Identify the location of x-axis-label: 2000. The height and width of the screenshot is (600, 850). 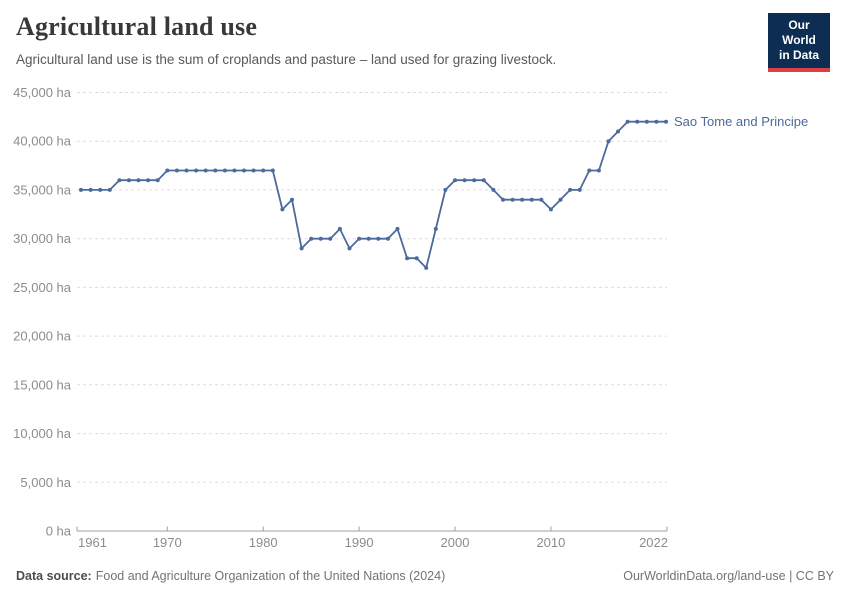
(455, 542).